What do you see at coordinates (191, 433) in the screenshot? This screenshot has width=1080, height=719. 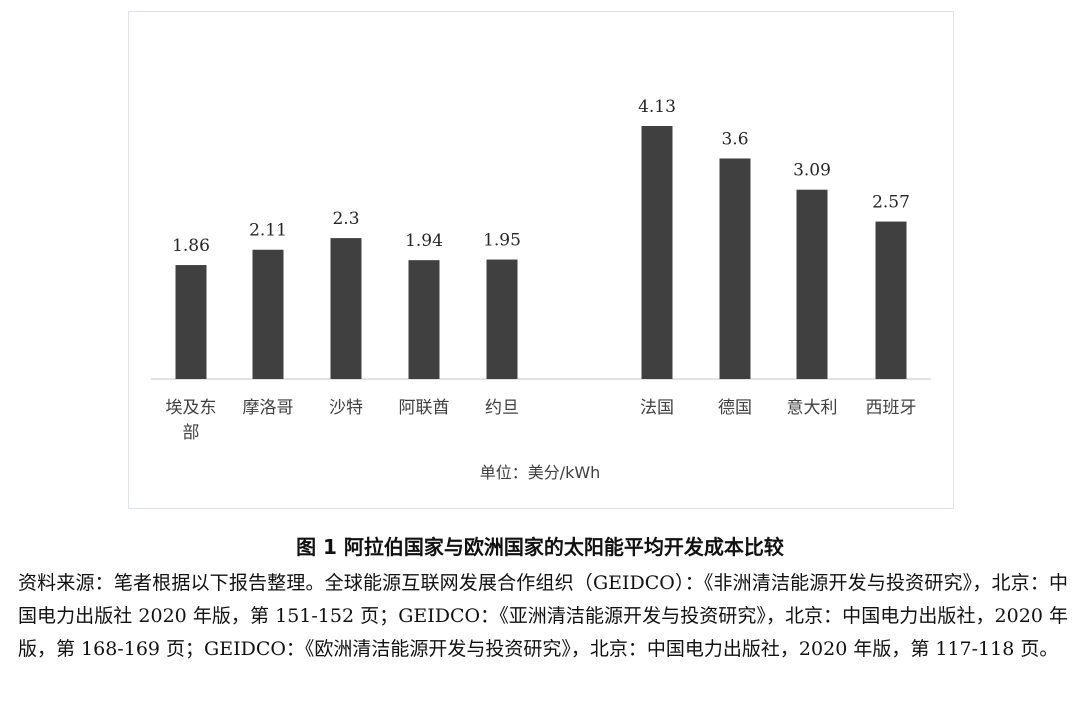 I see `category-label-0-line-1: 部` at bounding box center [191, 433].